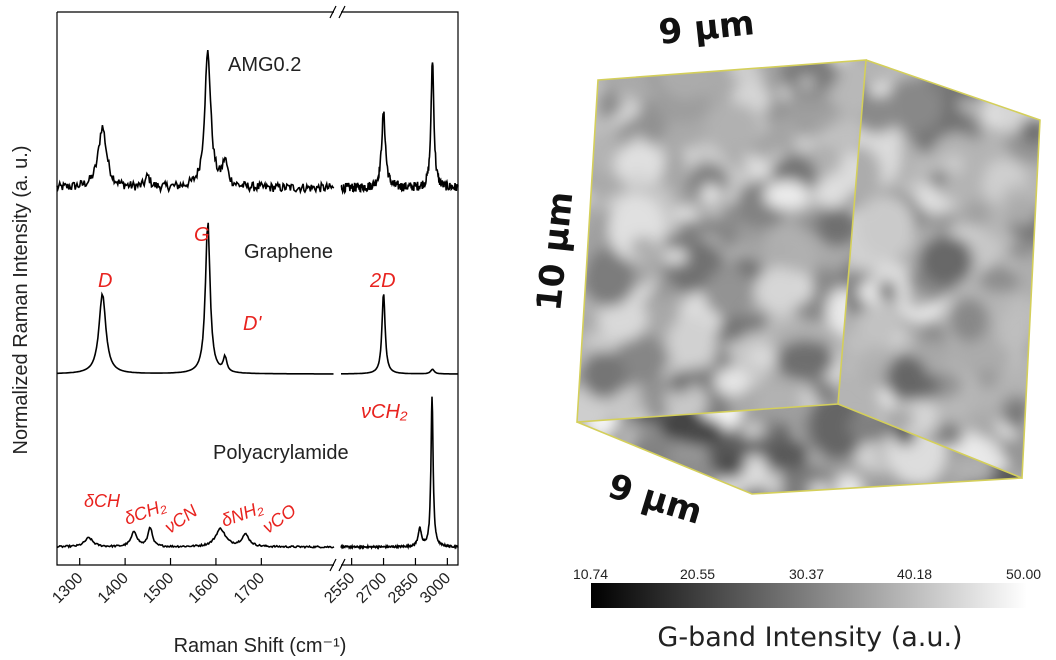 The image size is (1056, 660). What do you see at coordinates (403, 588) in the screenshot?
I see `x-tick-label: 2850` at bounding box center [403, 588].